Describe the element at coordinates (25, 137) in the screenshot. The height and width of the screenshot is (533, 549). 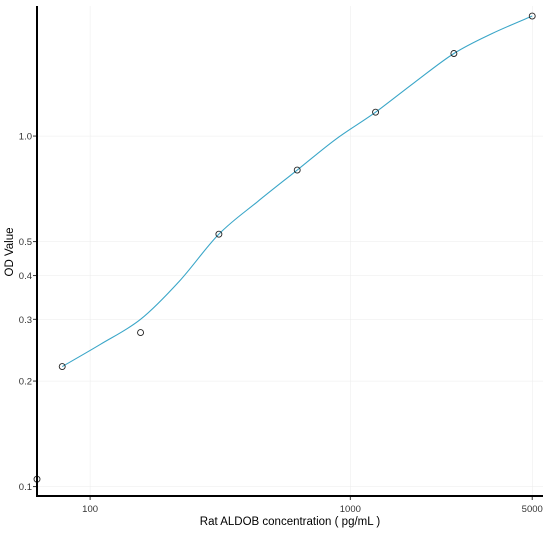
I see `y-tick-label: 1.0` at that location.